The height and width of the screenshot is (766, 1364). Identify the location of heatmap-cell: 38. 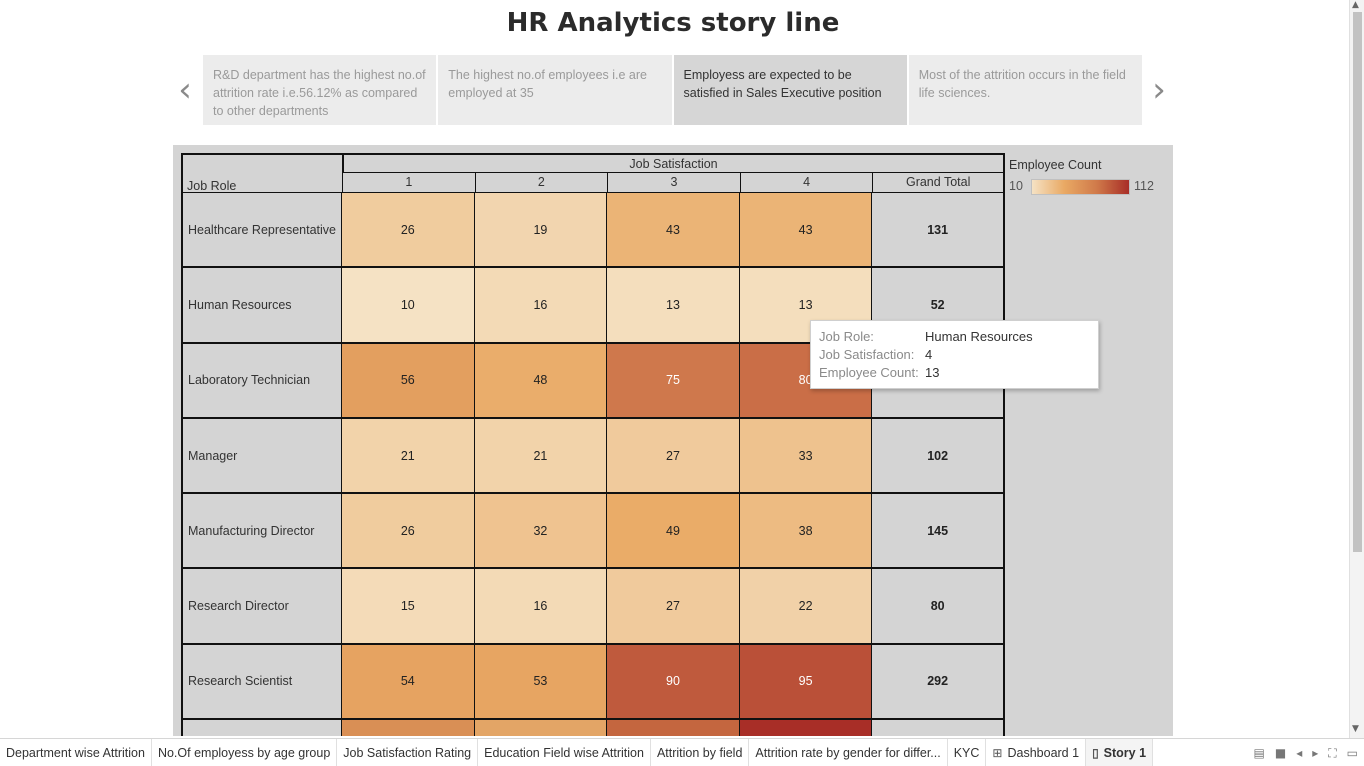
(806, 531).